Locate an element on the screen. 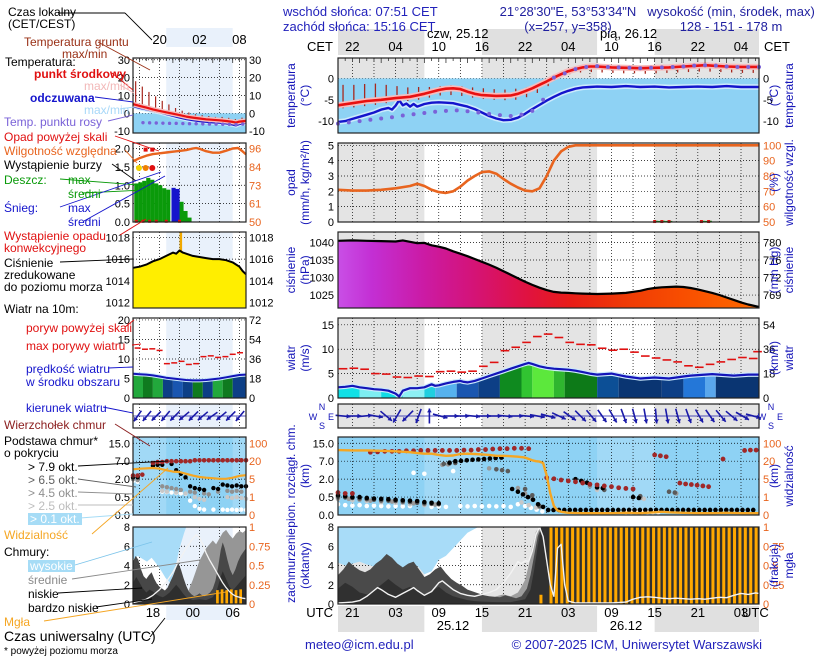 The width and height of the screenshot is (820, 660). legend-label-13: Deszcz: is located at coordinates (25, 180).